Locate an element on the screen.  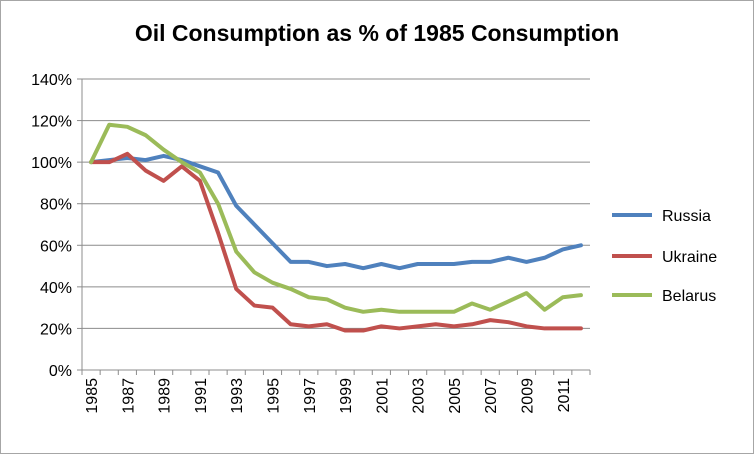
x-tick-label: 2007 is located at coordinates (491, 396).